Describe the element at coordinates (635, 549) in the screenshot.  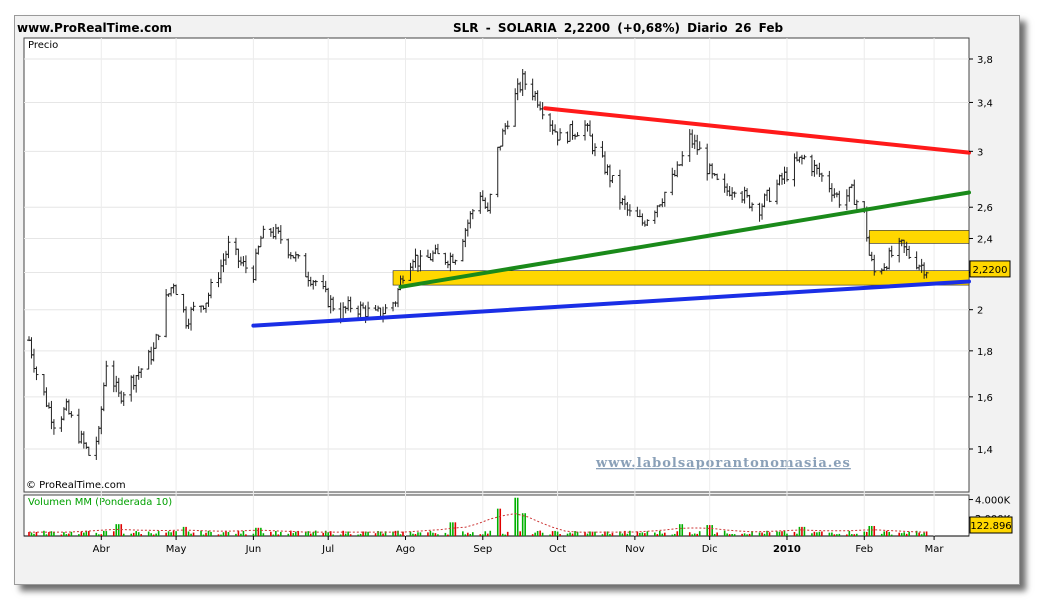
I see `x-tick-label: Nov` at that location.